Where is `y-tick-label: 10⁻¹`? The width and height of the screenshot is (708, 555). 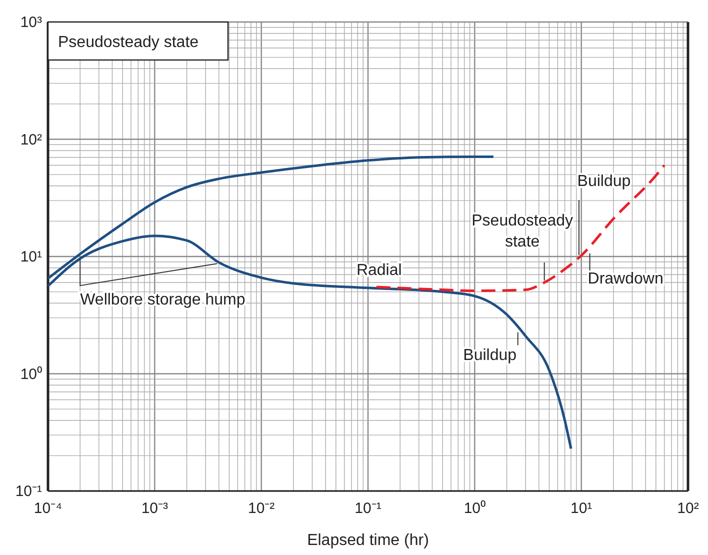
y-tick-label: 10⁻¹ is located at coordinates (28, 491).